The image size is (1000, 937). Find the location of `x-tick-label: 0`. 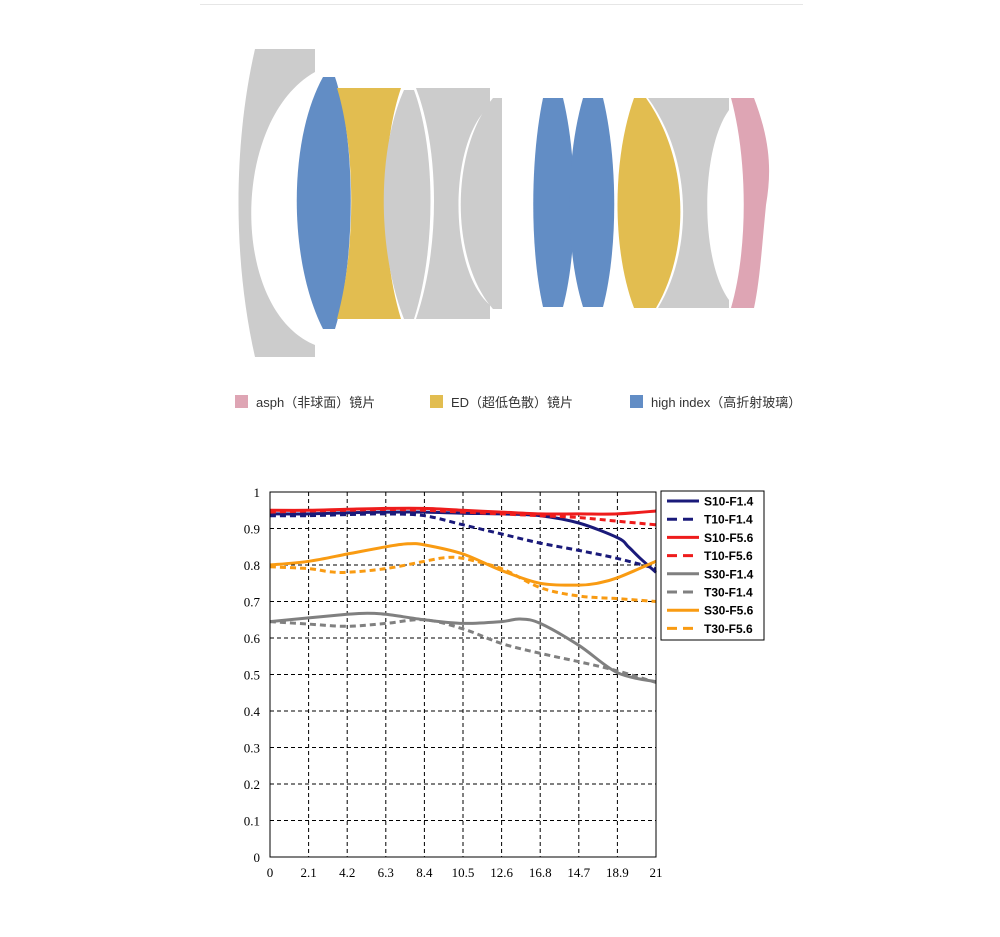

x-tick-label: 0 is located at coordinates (270, 872).